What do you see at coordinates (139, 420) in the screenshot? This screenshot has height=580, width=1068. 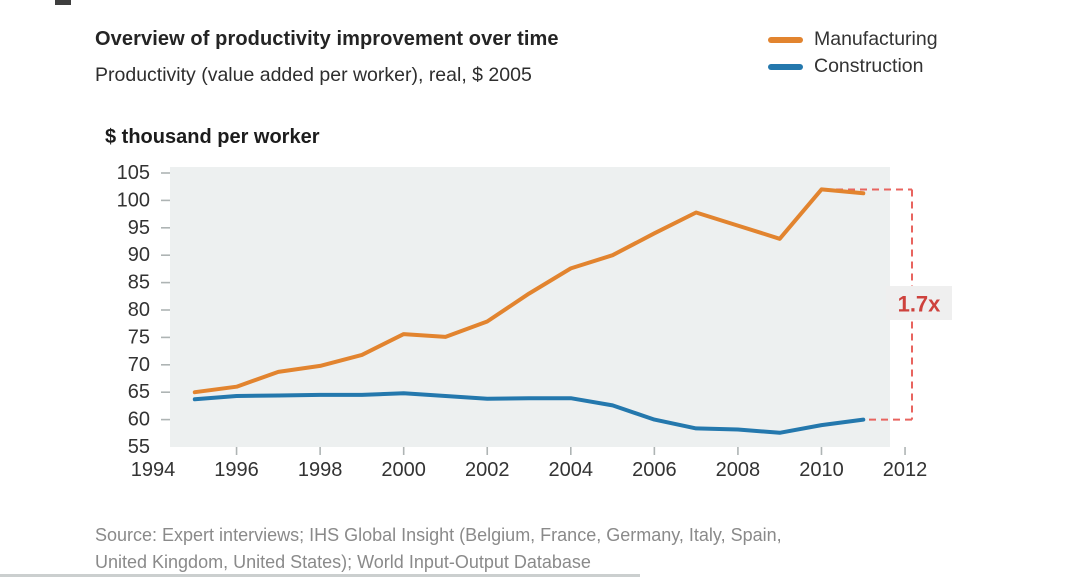 I see `y-axis-tick-label: 60` at bounding box center [139, 420].